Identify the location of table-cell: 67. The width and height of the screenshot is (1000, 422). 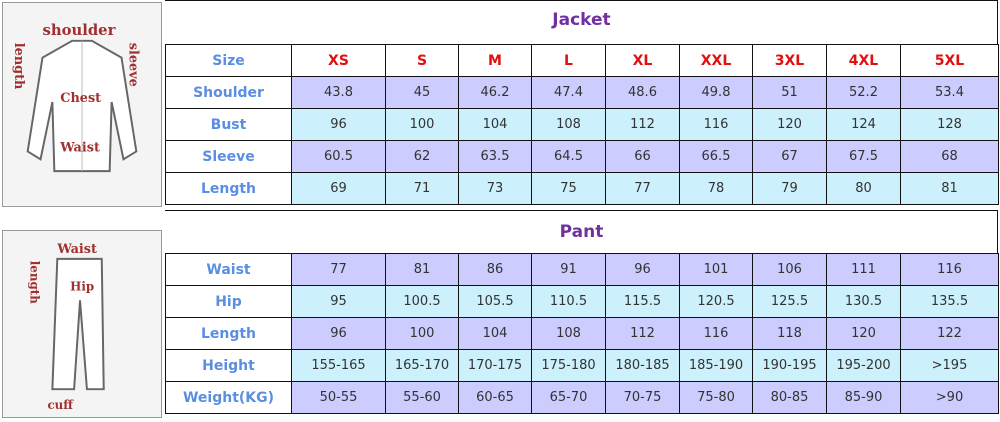
(789, 156).